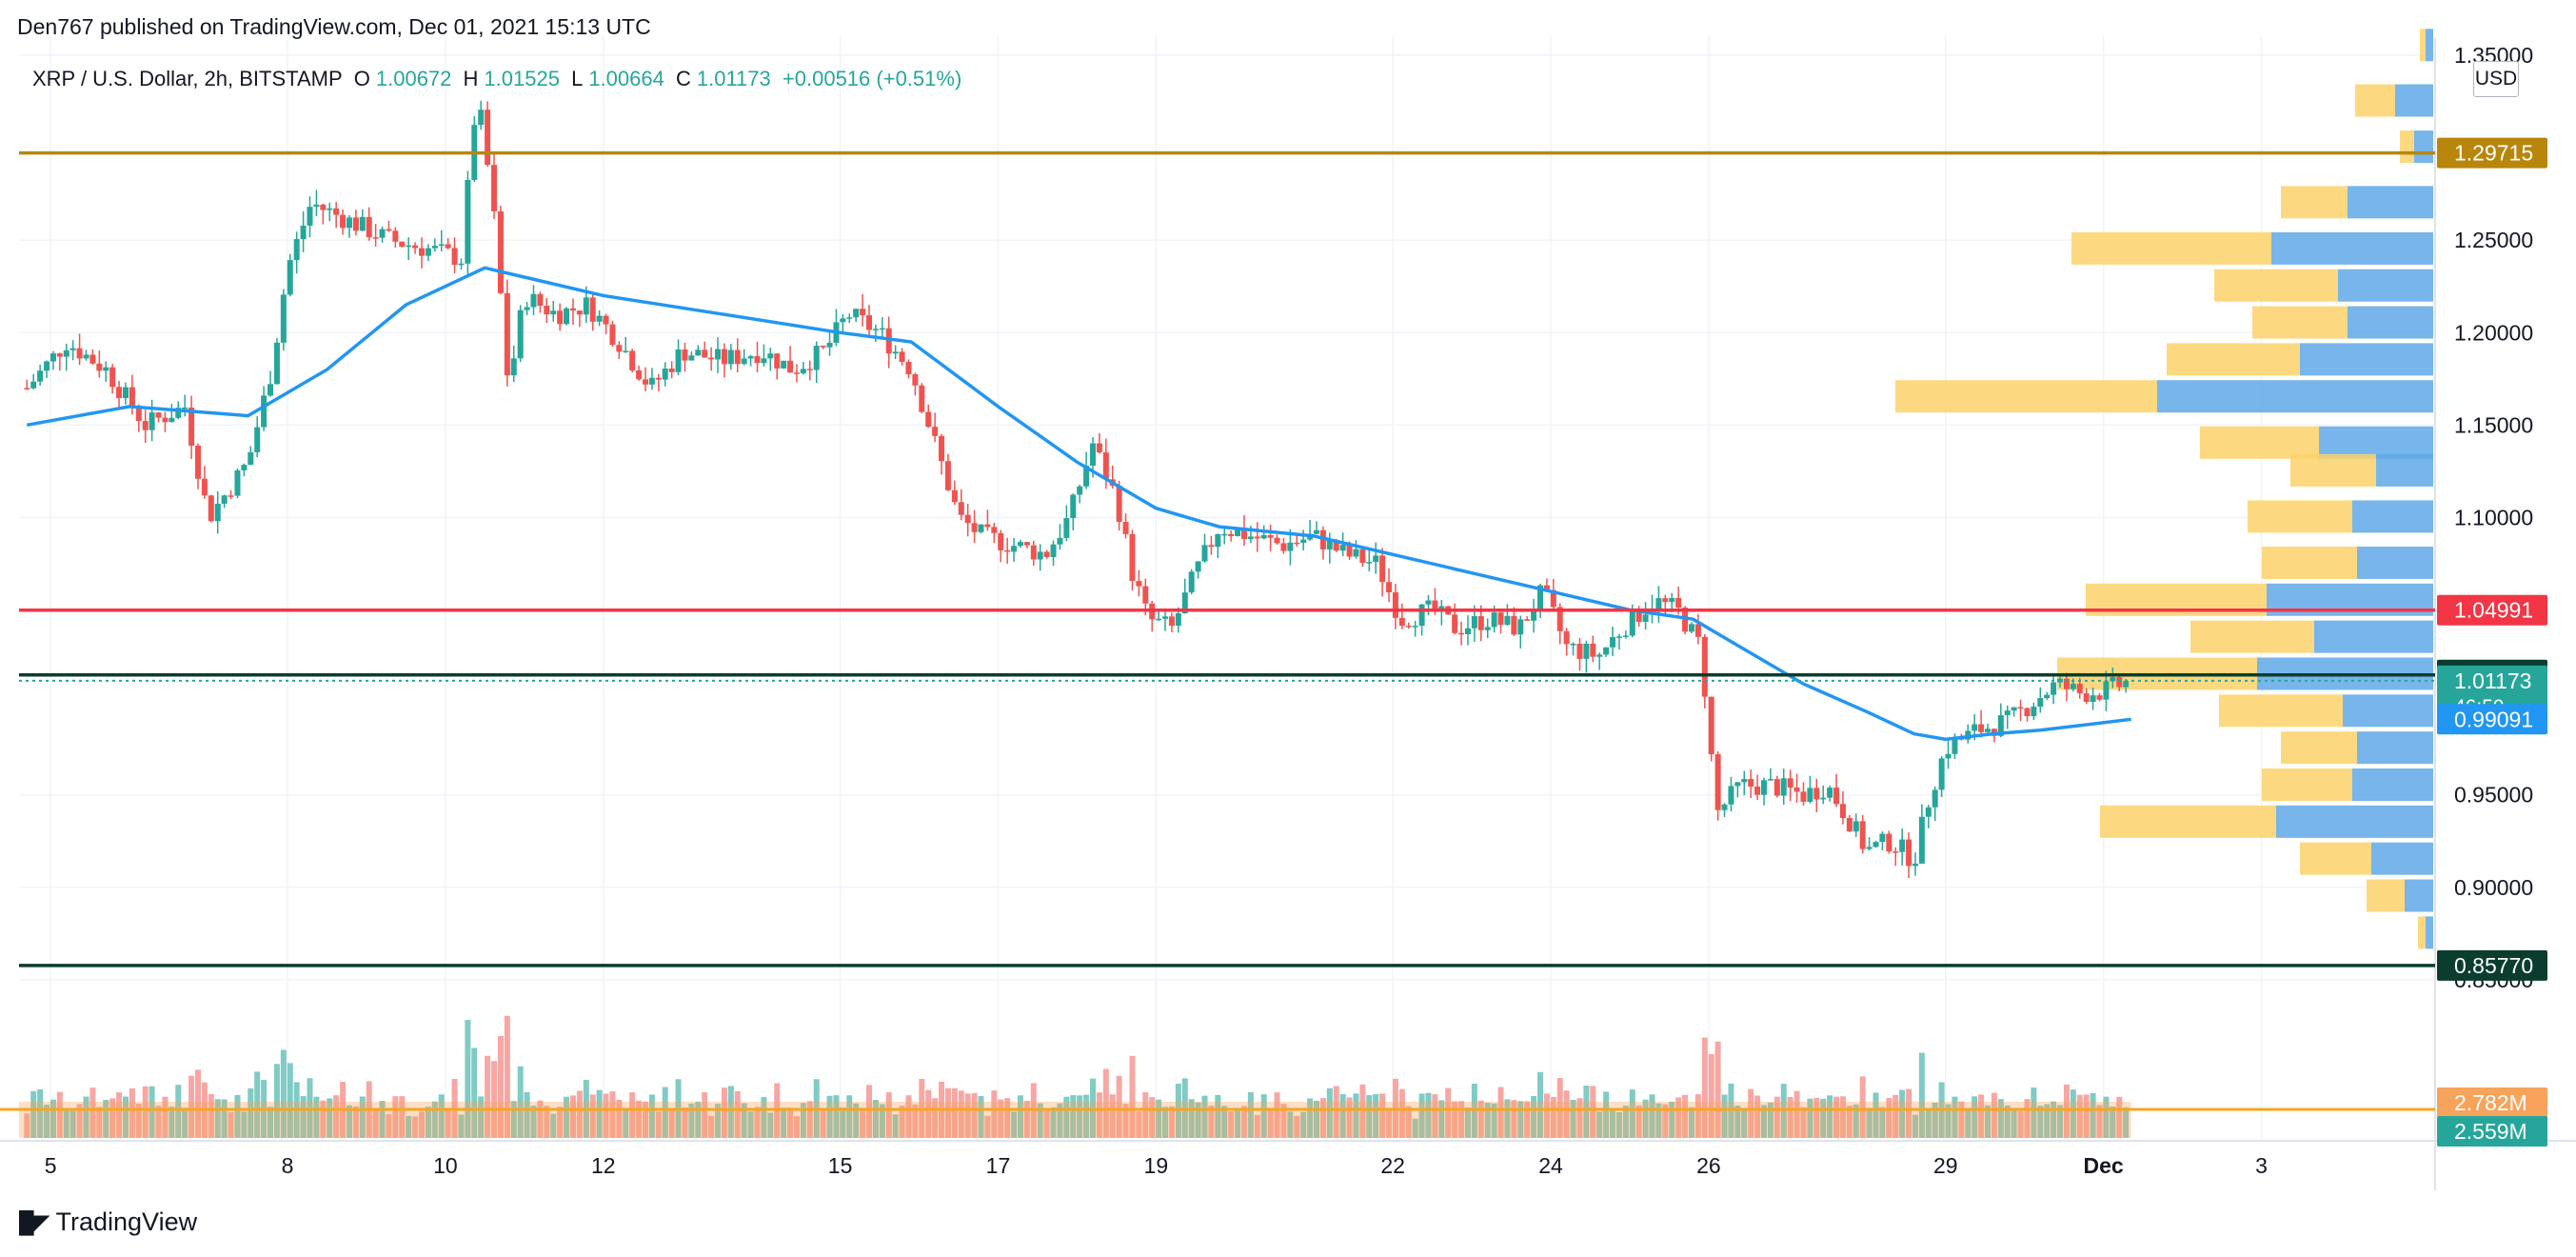 The height and width of the screenshot is (1257, 2576). What do you see at coordinates (108, 1222) in the screenshot?
I see `brand-footer: █◤ TradingView` at bounding box center [108, 1222].